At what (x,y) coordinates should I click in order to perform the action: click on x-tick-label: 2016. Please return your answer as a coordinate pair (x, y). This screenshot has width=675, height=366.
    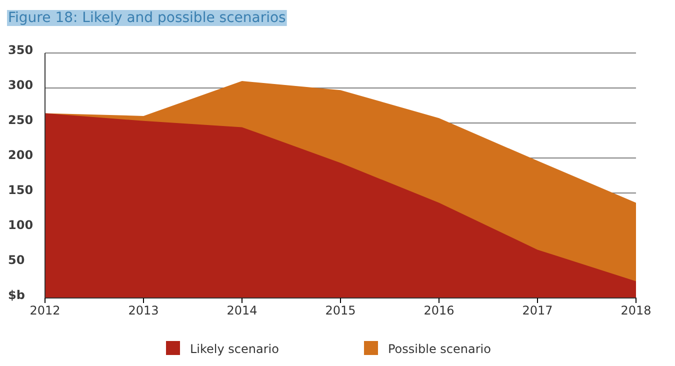
    Looking at the image, I should click on (439, 311).